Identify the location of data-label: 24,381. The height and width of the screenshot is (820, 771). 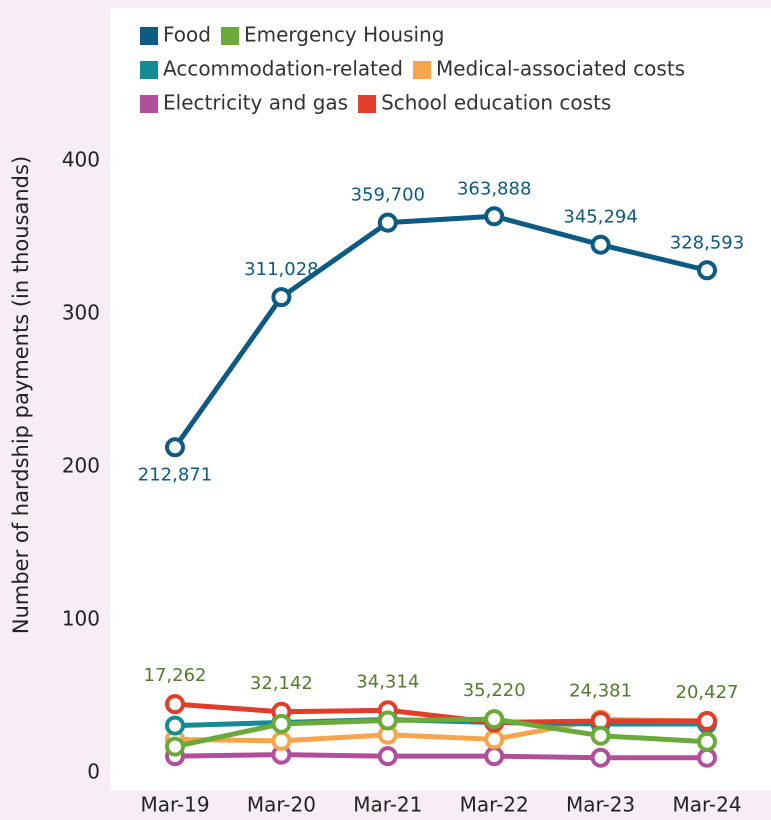
(600, 690).